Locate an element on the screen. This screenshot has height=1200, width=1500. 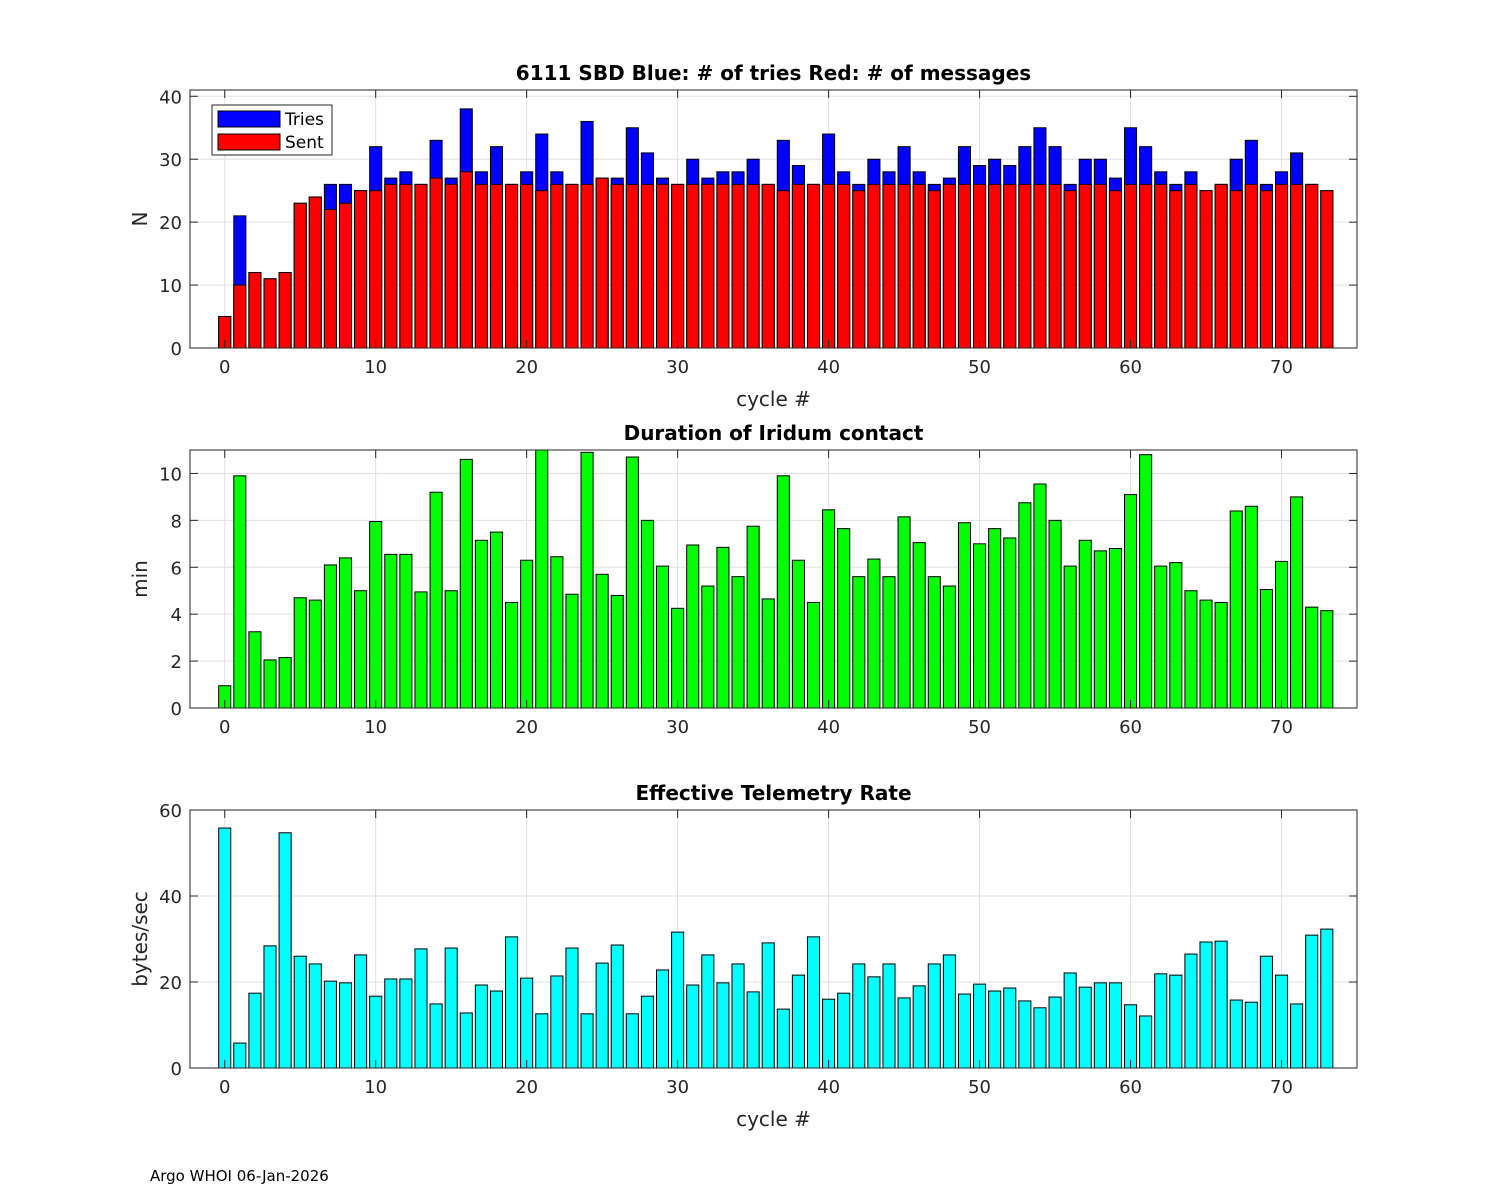
legend-label-tries: Tries is located at coordinates (304, 120).